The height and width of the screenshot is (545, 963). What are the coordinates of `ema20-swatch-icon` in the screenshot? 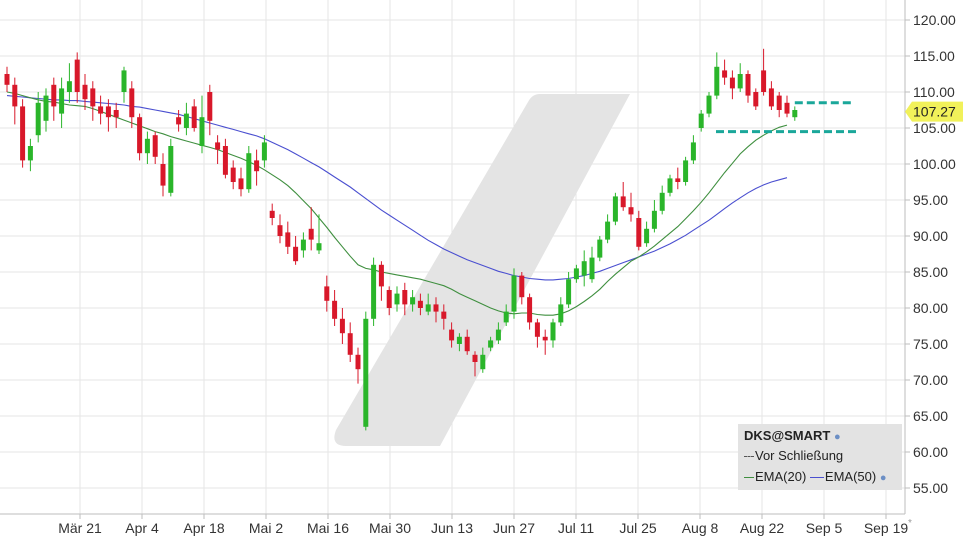 It's located at (749, 478).